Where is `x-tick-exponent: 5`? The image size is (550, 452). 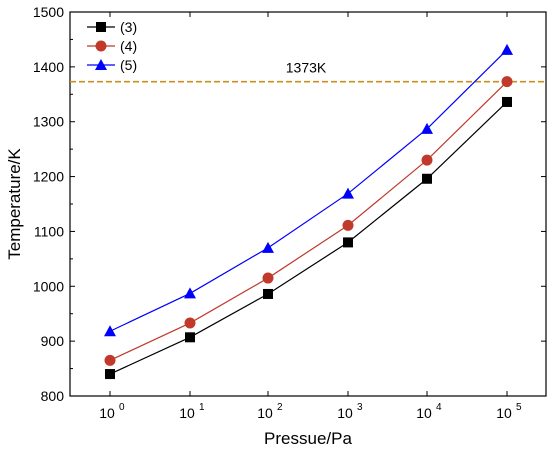 x-tick-exponent: 5 is located at coordinates (519, 407).